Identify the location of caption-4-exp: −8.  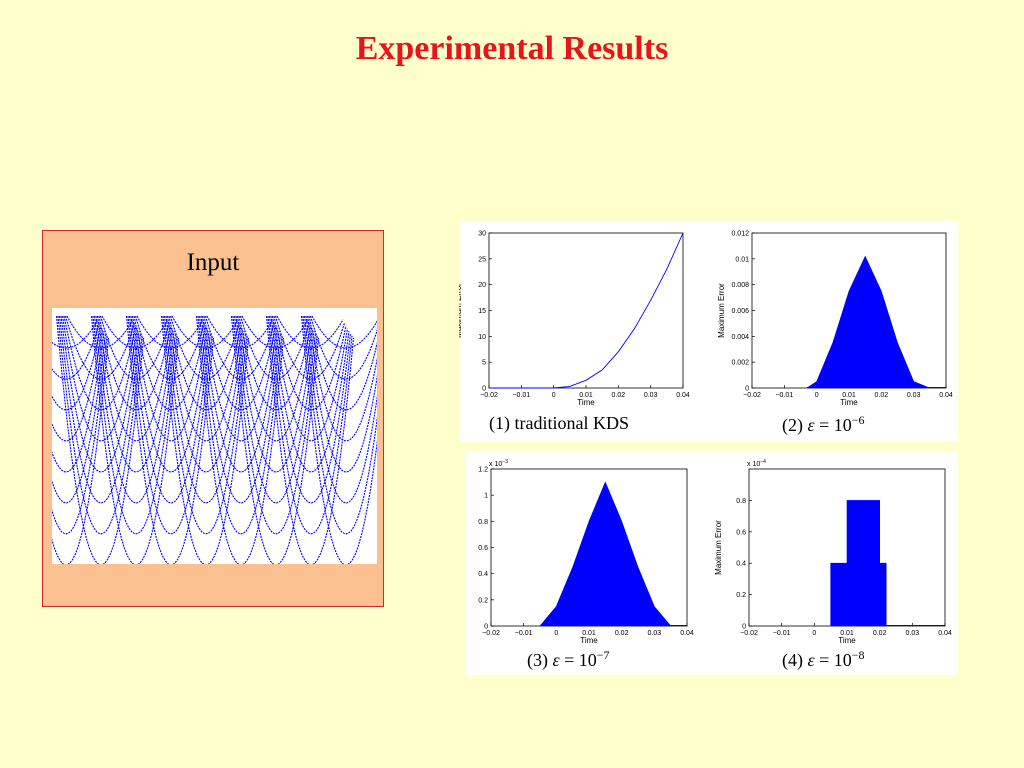
(858, 655).